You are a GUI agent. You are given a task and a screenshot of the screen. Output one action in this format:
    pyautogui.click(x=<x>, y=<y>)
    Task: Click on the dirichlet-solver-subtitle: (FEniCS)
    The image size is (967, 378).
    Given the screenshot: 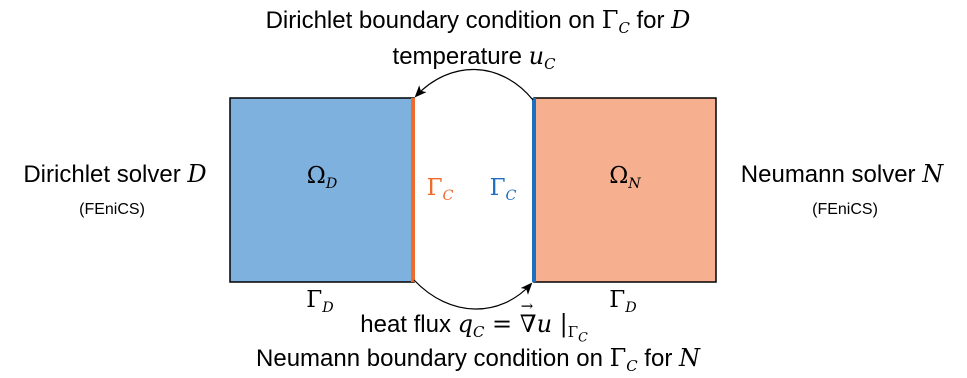 What is the action you would take?
    pyautogui.click(x=112, y=209)
    